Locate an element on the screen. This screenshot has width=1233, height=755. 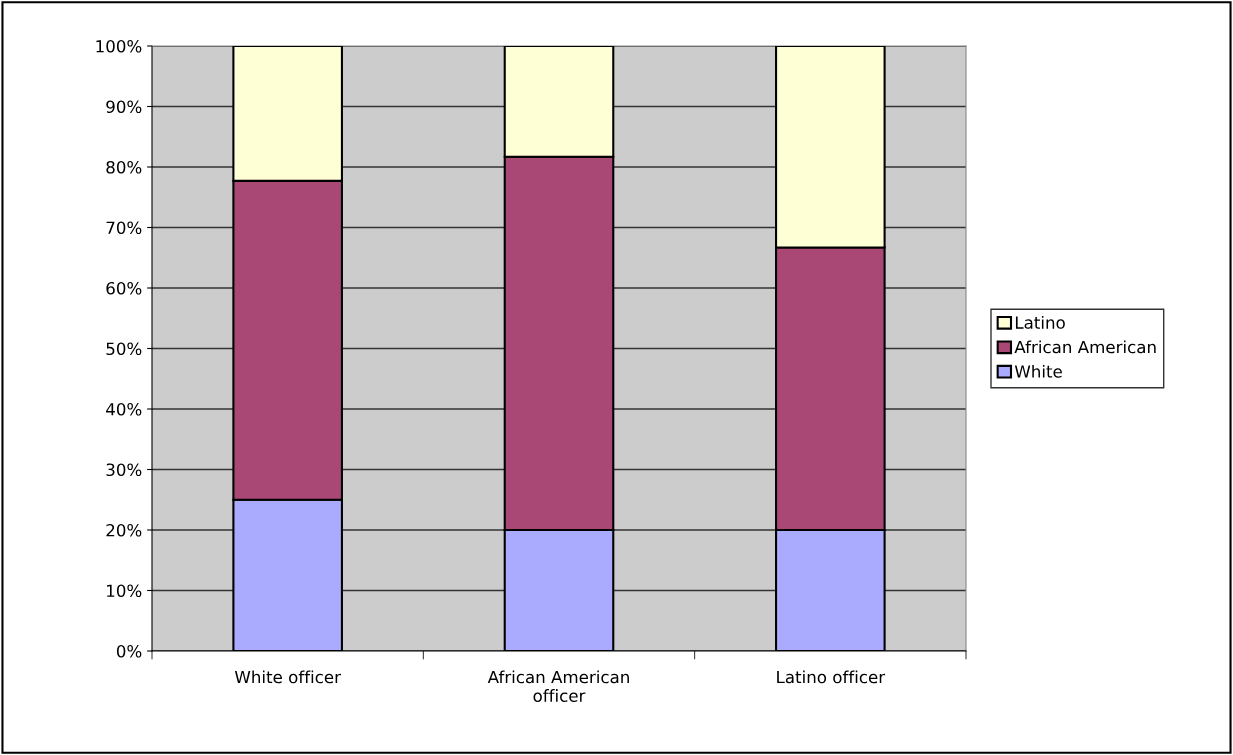
y-tick-label: 90% is located at coordinates (124, 107).